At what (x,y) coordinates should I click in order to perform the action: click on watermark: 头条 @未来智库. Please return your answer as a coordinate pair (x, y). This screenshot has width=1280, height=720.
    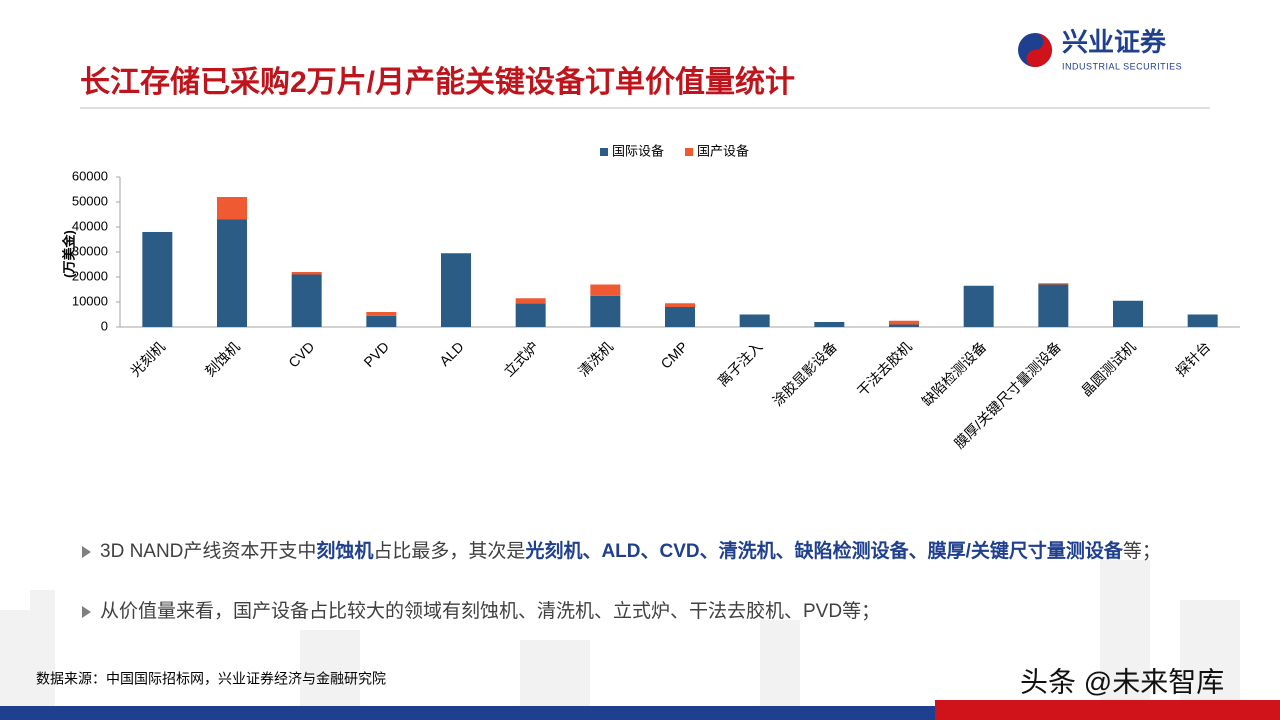
    Looking at the image, I should click on (1122, 681).